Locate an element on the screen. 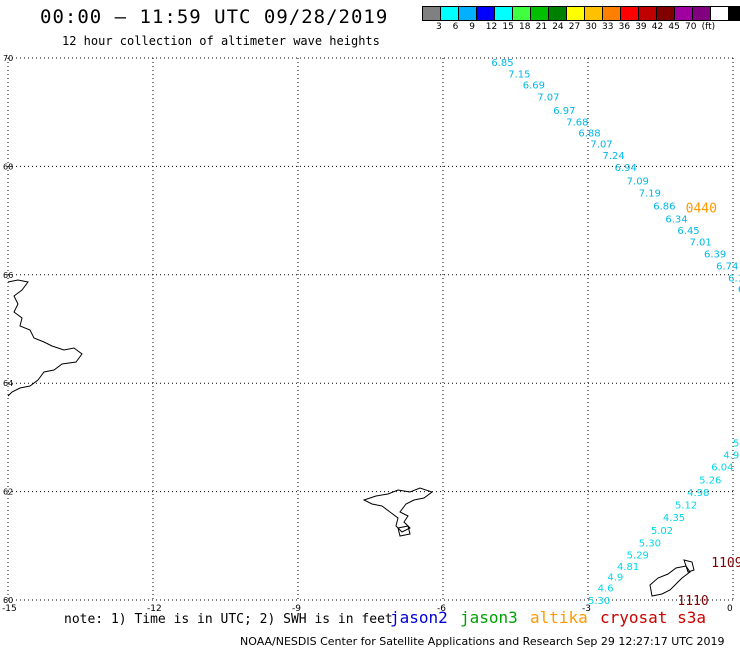 Image resolution: width=740 pixels, height=650 pixels. pass-labels: 0440 1109 1110 is located at coordinates (708, 405).